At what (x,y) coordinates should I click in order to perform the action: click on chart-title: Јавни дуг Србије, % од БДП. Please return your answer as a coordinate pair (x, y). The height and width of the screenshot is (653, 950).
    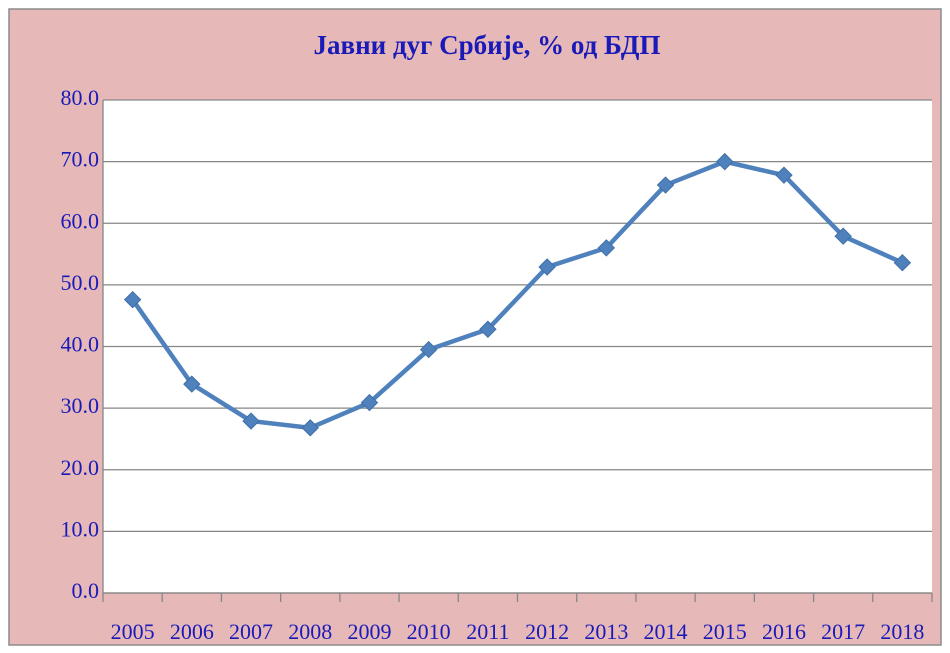
    Looking at the image, I should click on (487, 45).